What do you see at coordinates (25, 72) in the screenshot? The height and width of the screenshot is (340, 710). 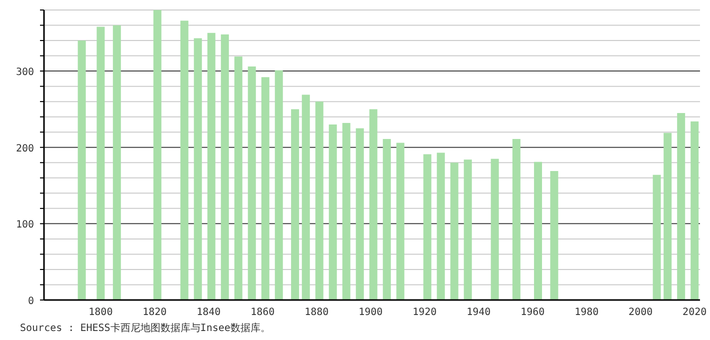 I see `y-tick-label: 300` at bounding box center [25, 72].